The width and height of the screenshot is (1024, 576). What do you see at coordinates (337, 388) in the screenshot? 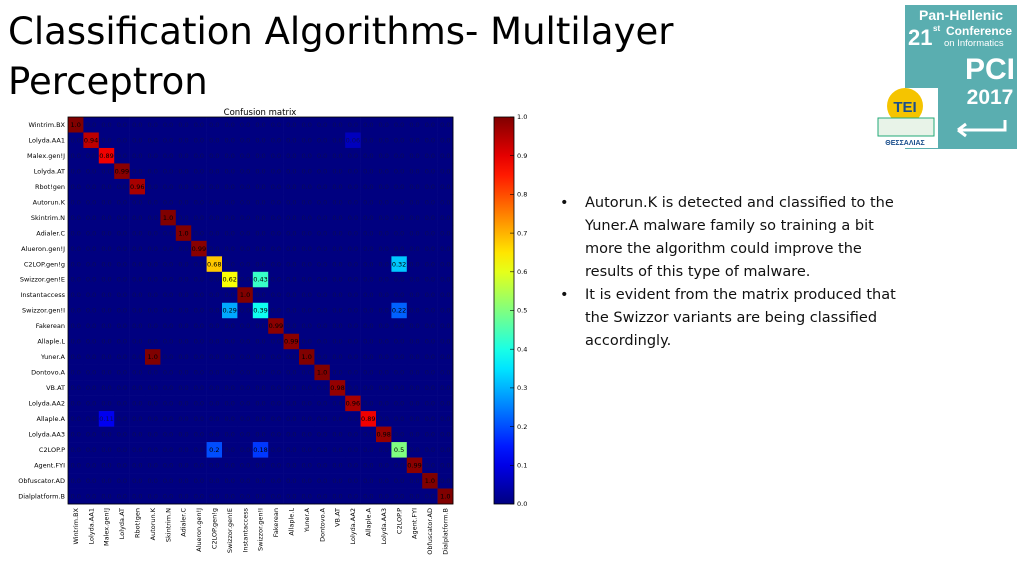
I see `cell-label: 0.98` at bounding box center [337, 388].